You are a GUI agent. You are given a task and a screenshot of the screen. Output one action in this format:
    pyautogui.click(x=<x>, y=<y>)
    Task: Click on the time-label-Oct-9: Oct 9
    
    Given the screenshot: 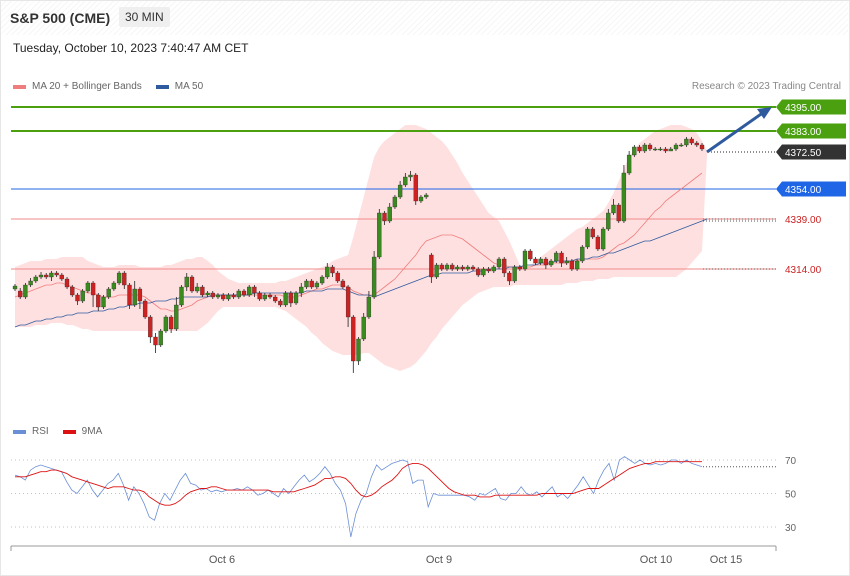 What is the action you would take?
    pyautogui.click(x=439, y=560)
    